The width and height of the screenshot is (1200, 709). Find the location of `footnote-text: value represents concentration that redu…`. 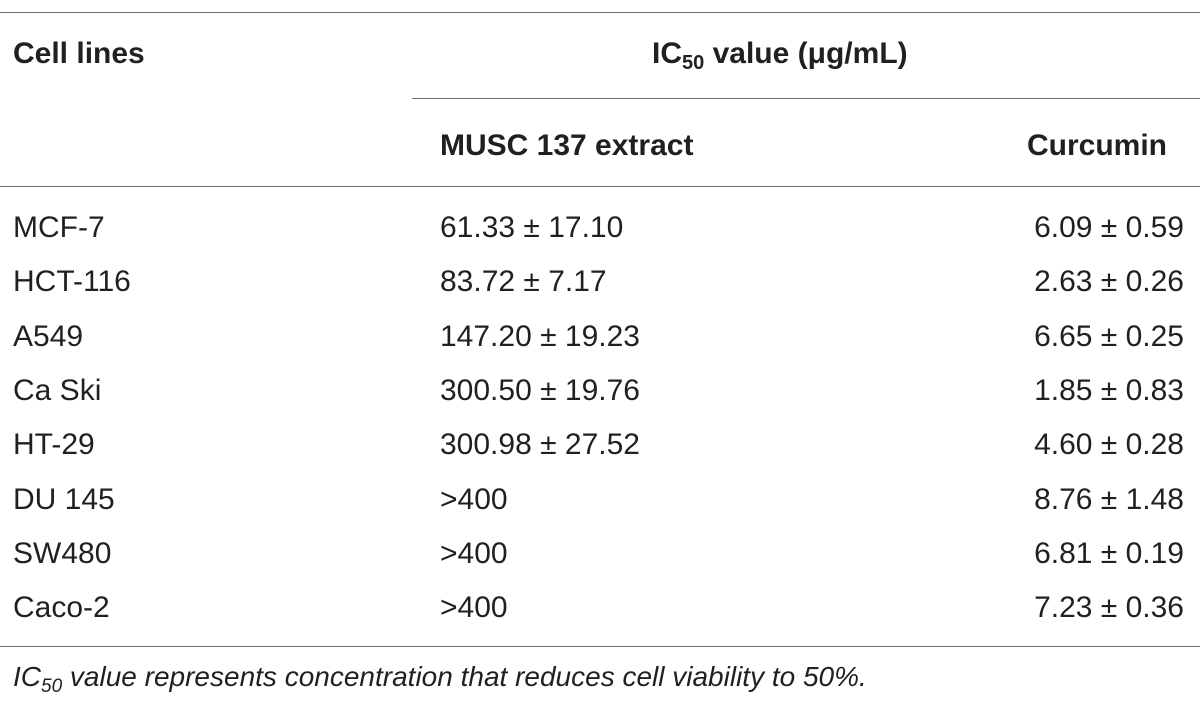

footnote-text: value represents concentration that redu… is located at coordinates (464, 676).